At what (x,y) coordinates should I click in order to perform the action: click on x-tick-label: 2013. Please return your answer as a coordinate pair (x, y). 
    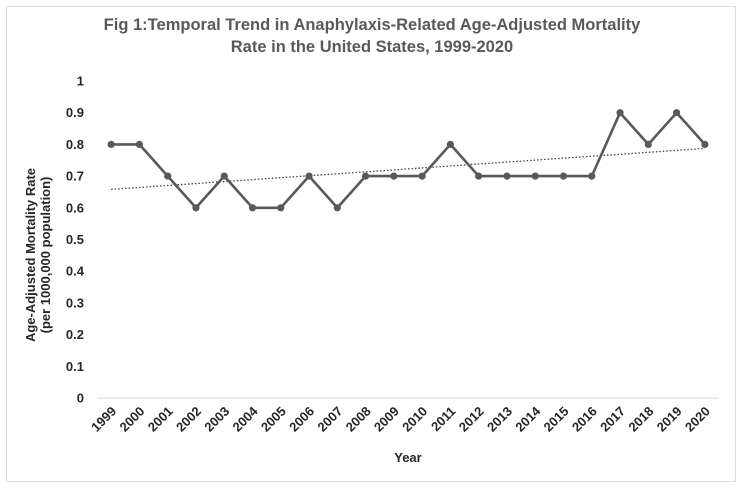
    Looking at the image, I should click on (499, 419).